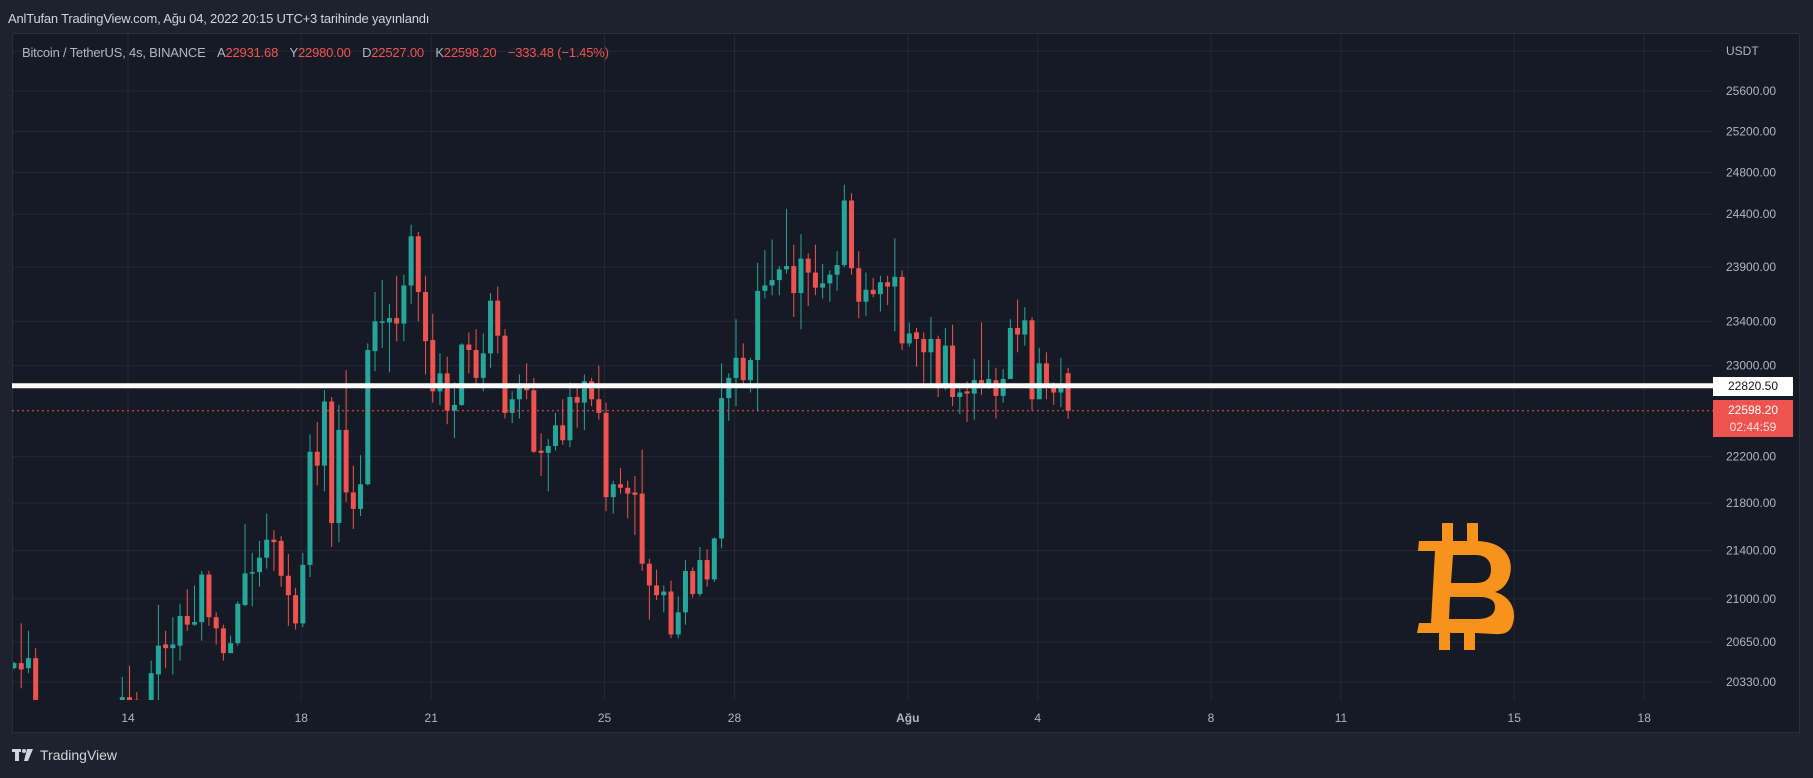 This screenshot has height=778, width=1813. Describe the element at coordinates (432, 718) in the screenshot. I see `time-tick-label: 21` at that location.